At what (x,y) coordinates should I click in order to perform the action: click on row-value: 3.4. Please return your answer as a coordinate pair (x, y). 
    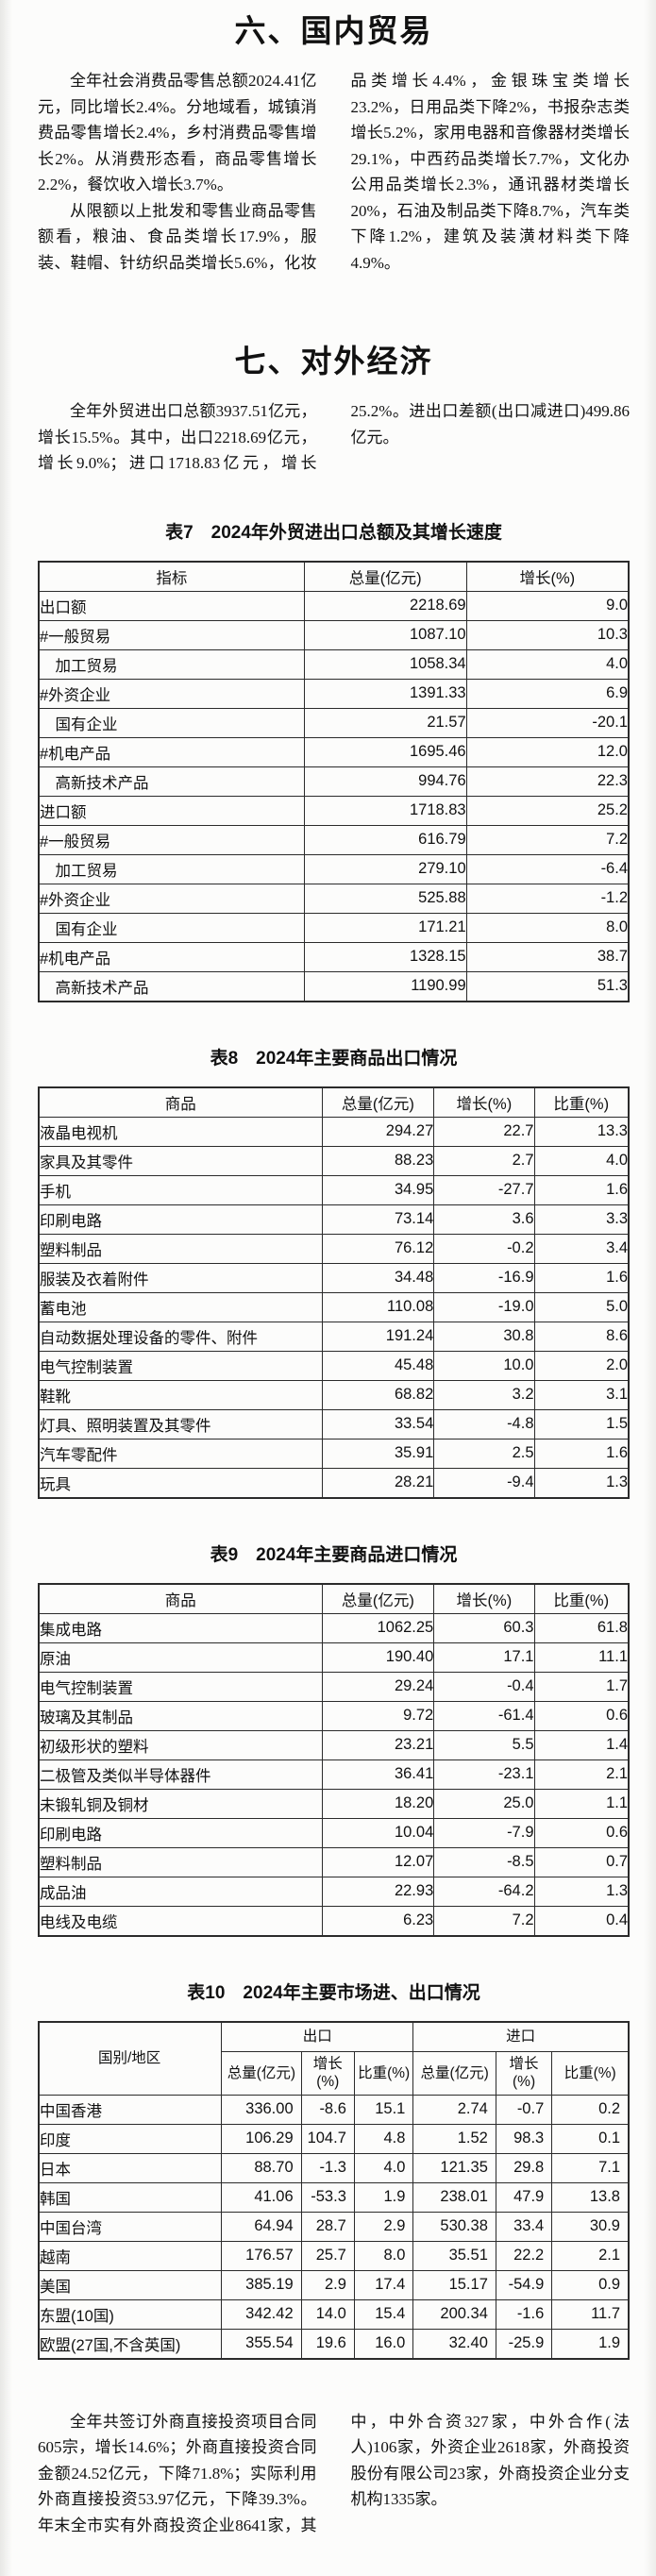
    Looking at the image, I should click on (582, 1248).